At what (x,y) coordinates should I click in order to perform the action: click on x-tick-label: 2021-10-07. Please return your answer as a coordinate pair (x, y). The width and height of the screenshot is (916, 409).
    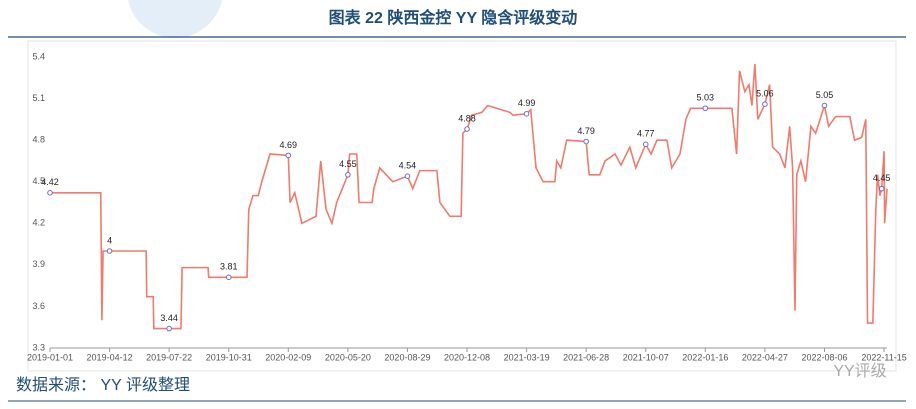
    Looking at the image, I should click on (646, 357).